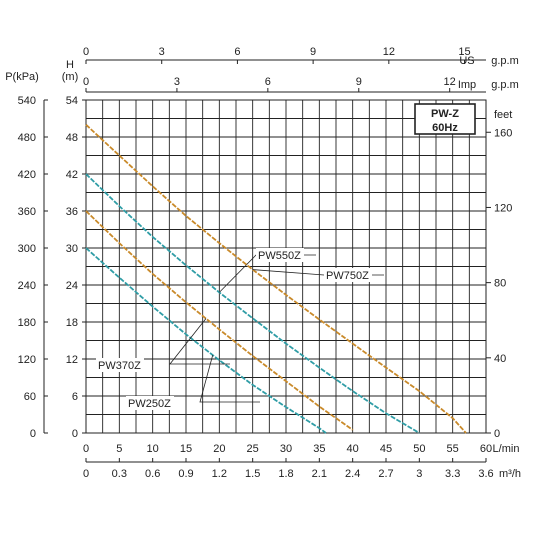  What do you see at coordinates (419, 474) in the screenshot?
I see `tick-label-m3h: 3` at bounding box center [419, 474].